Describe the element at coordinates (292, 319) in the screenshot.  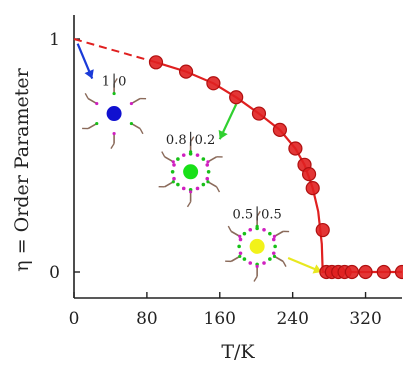
I see `x-tick-label: 240` at that location.